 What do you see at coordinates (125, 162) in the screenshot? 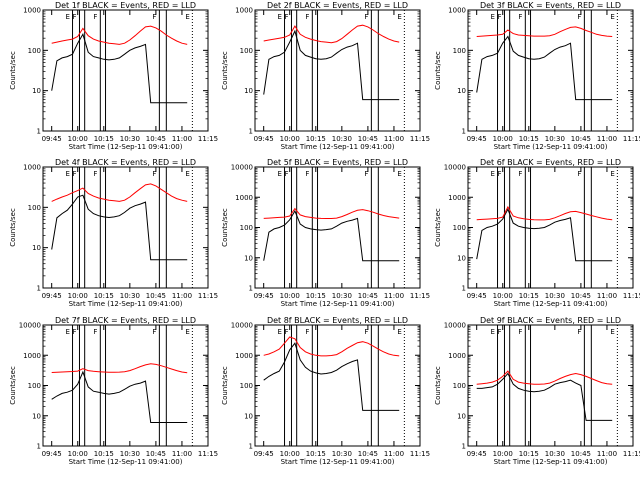
I see `panel-title: Det 4f BLACK = Events, RED = LLD` at bounding box center [125, 162].